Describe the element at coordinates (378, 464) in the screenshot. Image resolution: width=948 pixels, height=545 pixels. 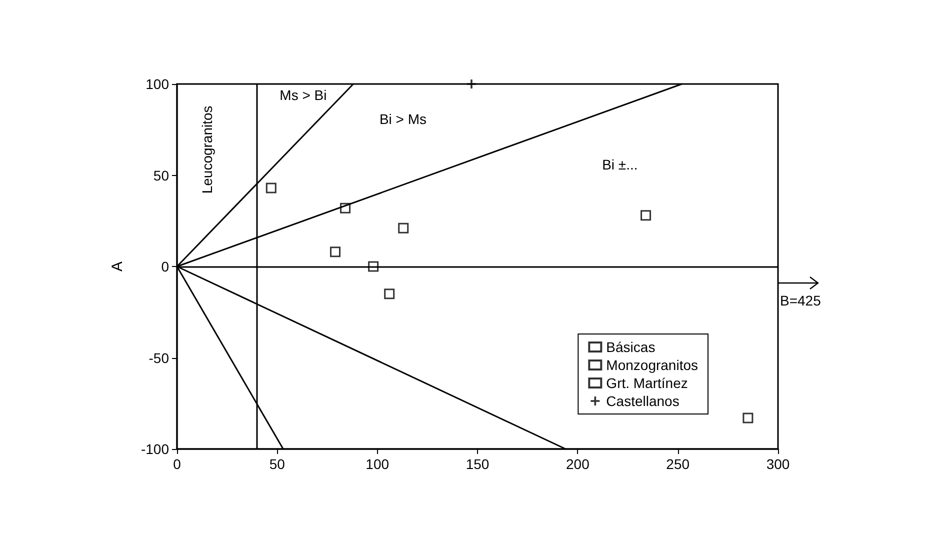
I see `x-tick-label: 100` at that location.